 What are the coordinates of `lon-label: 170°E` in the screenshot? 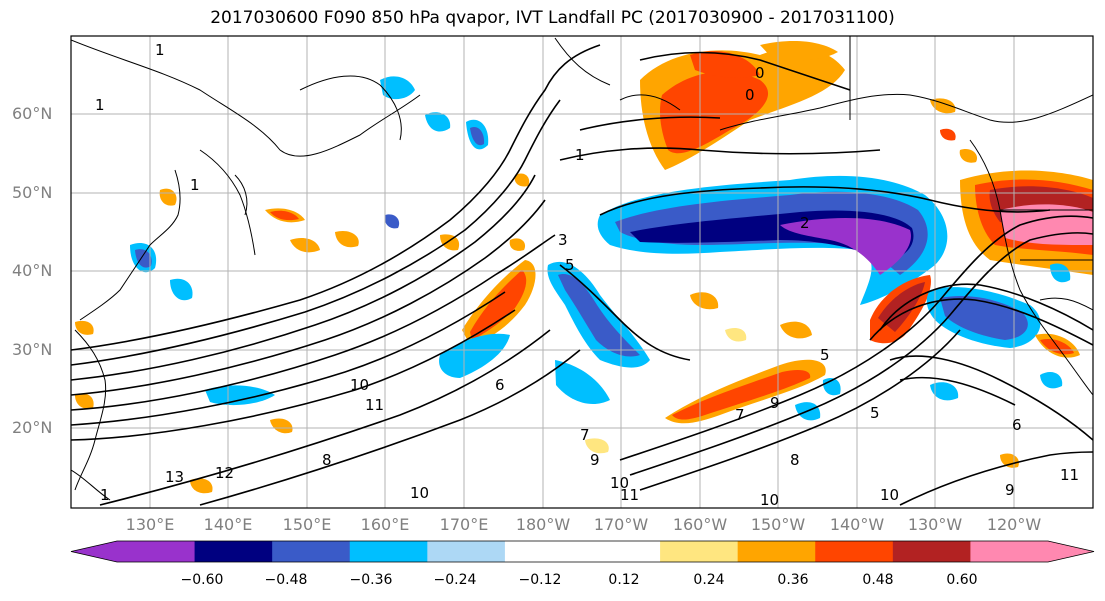 It's located at (464, 524).